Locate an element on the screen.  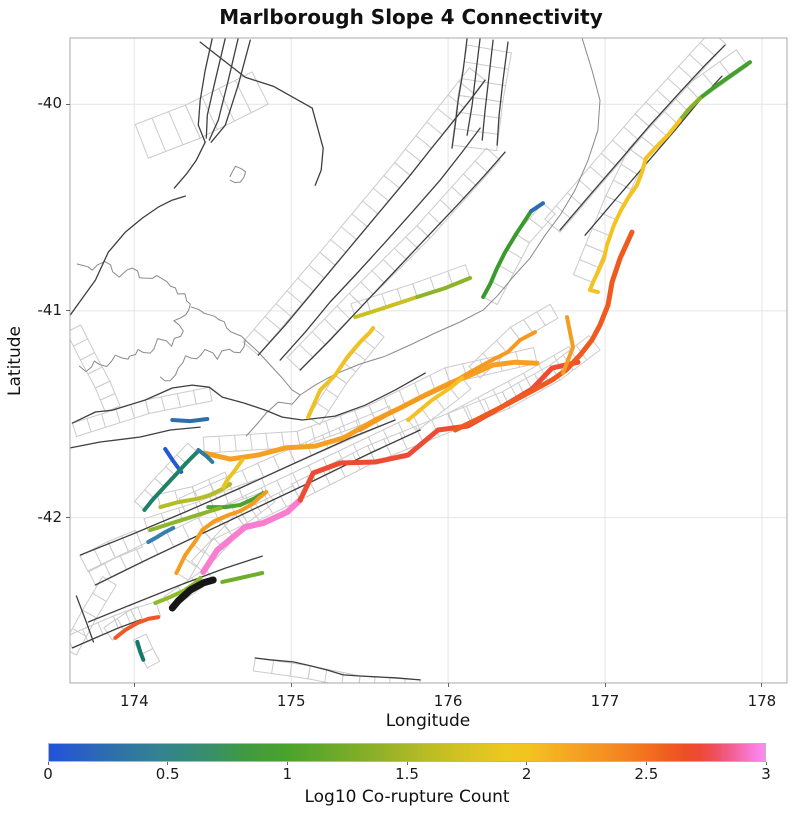
colorbar-tick-label: 1.5 is located at coordinates (407, 774).